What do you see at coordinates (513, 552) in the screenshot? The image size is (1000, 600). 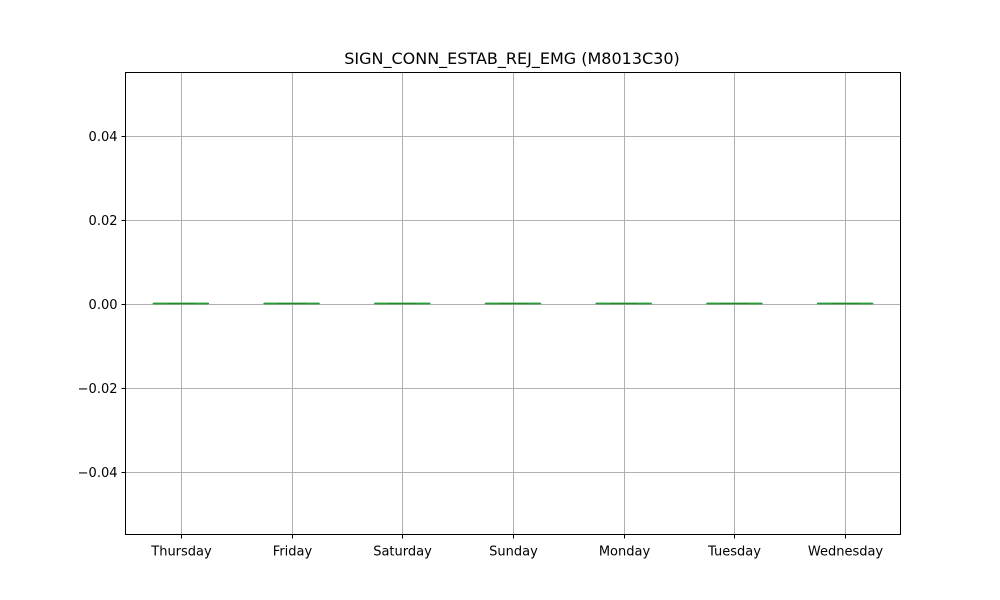 I see `x-tick-label: Sunday` at bounding box center [513, 552].